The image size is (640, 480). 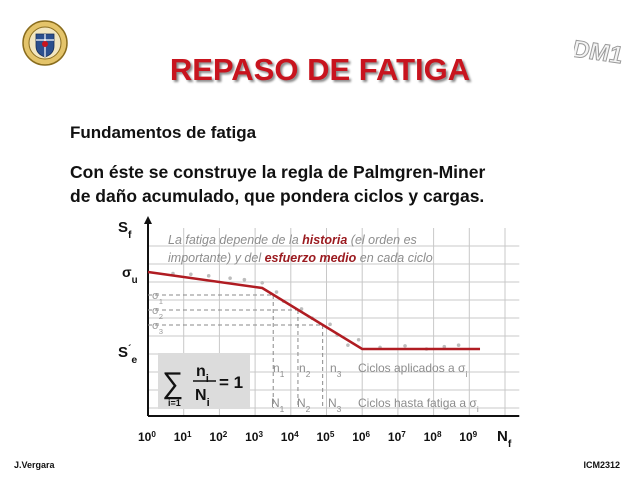 What do you see at coordinates (418, 405) in the screenshot?
I see `life-cycles-caption: Ciclos hasta fatiga a σi` at bounding box center [418, 405].